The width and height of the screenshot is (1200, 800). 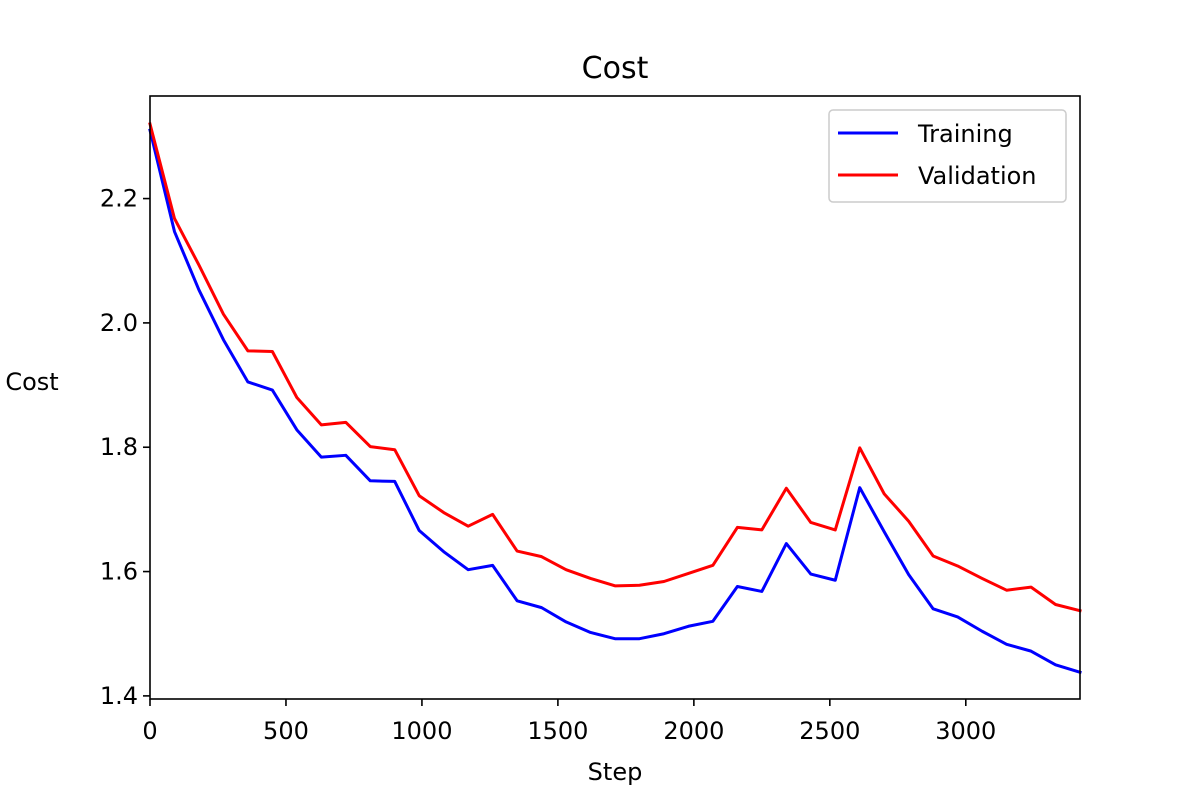 What do you see at coordinates (286, 731) in the screenshot?
I see `x-tick-label: 500` at bounding box center [286, 731].